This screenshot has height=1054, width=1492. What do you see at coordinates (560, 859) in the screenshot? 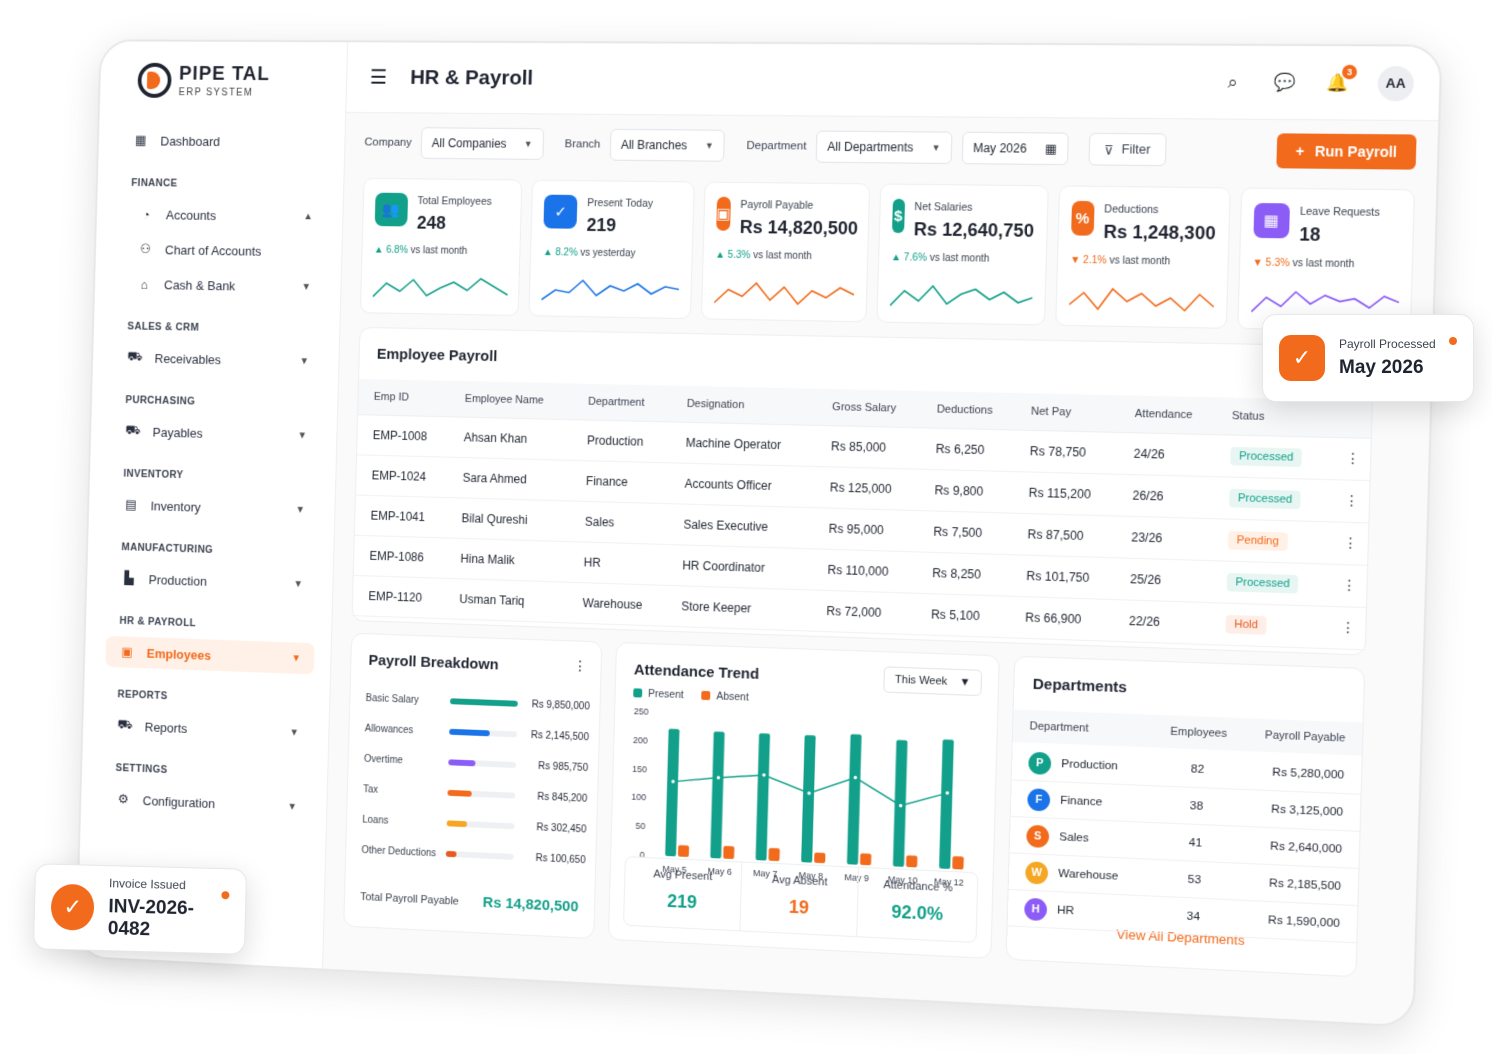
I see `breakdown-value: Rs 100,650` at bounding box center [560, 859].